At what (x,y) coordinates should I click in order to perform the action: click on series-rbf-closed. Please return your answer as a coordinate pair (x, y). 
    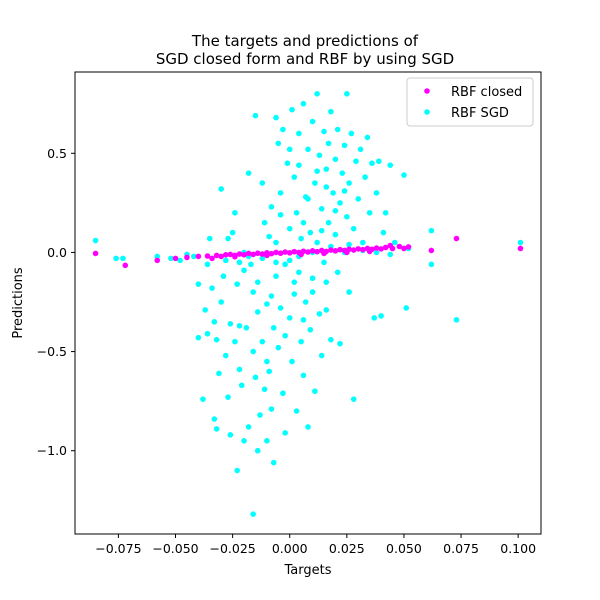
    Looking at the image, I should click on (308, 252).